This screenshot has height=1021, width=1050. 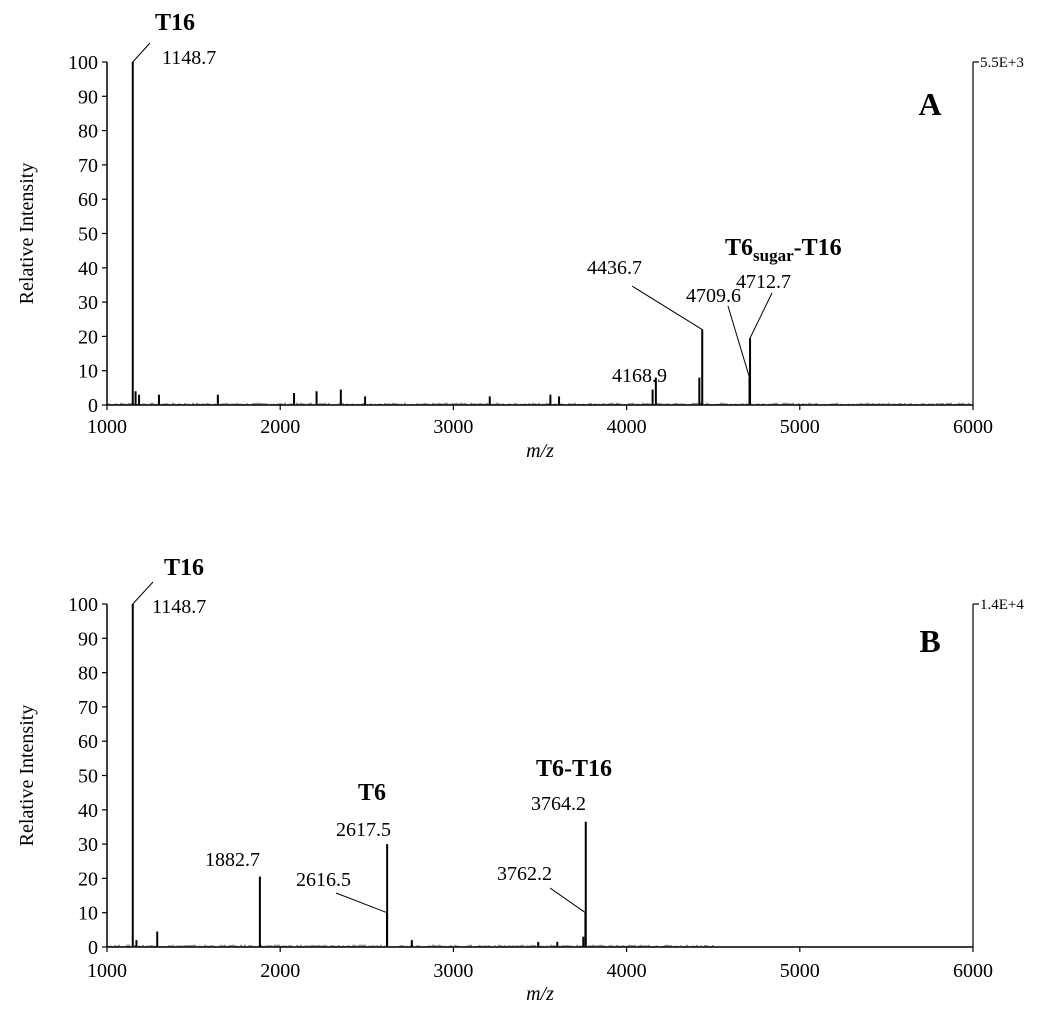 I want to click on fragment-label: T6sugar-T16, so click(x=783, y=250).